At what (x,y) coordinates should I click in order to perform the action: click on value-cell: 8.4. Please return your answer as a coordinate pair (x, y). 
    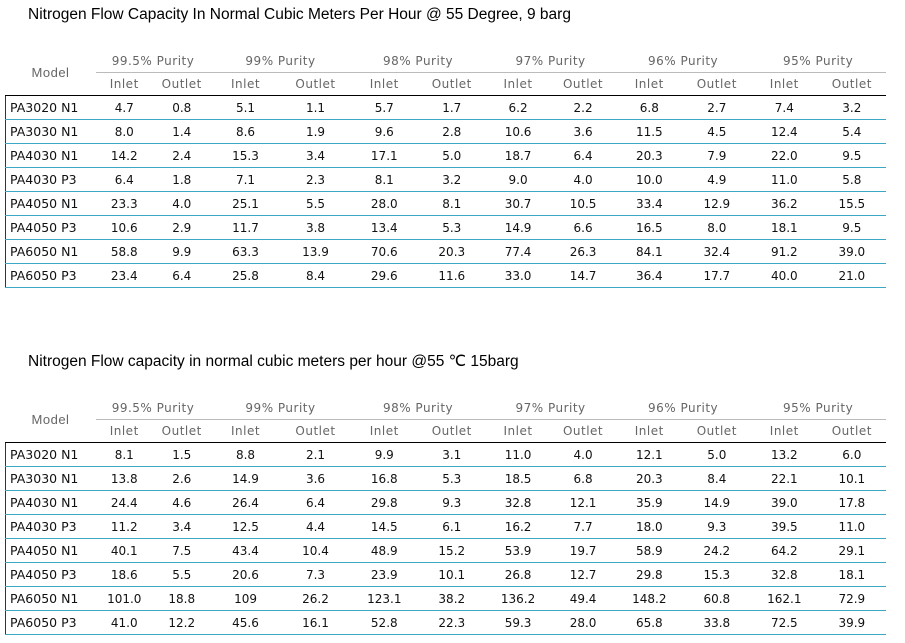
    Looking at the image, I should click on (315, 275).